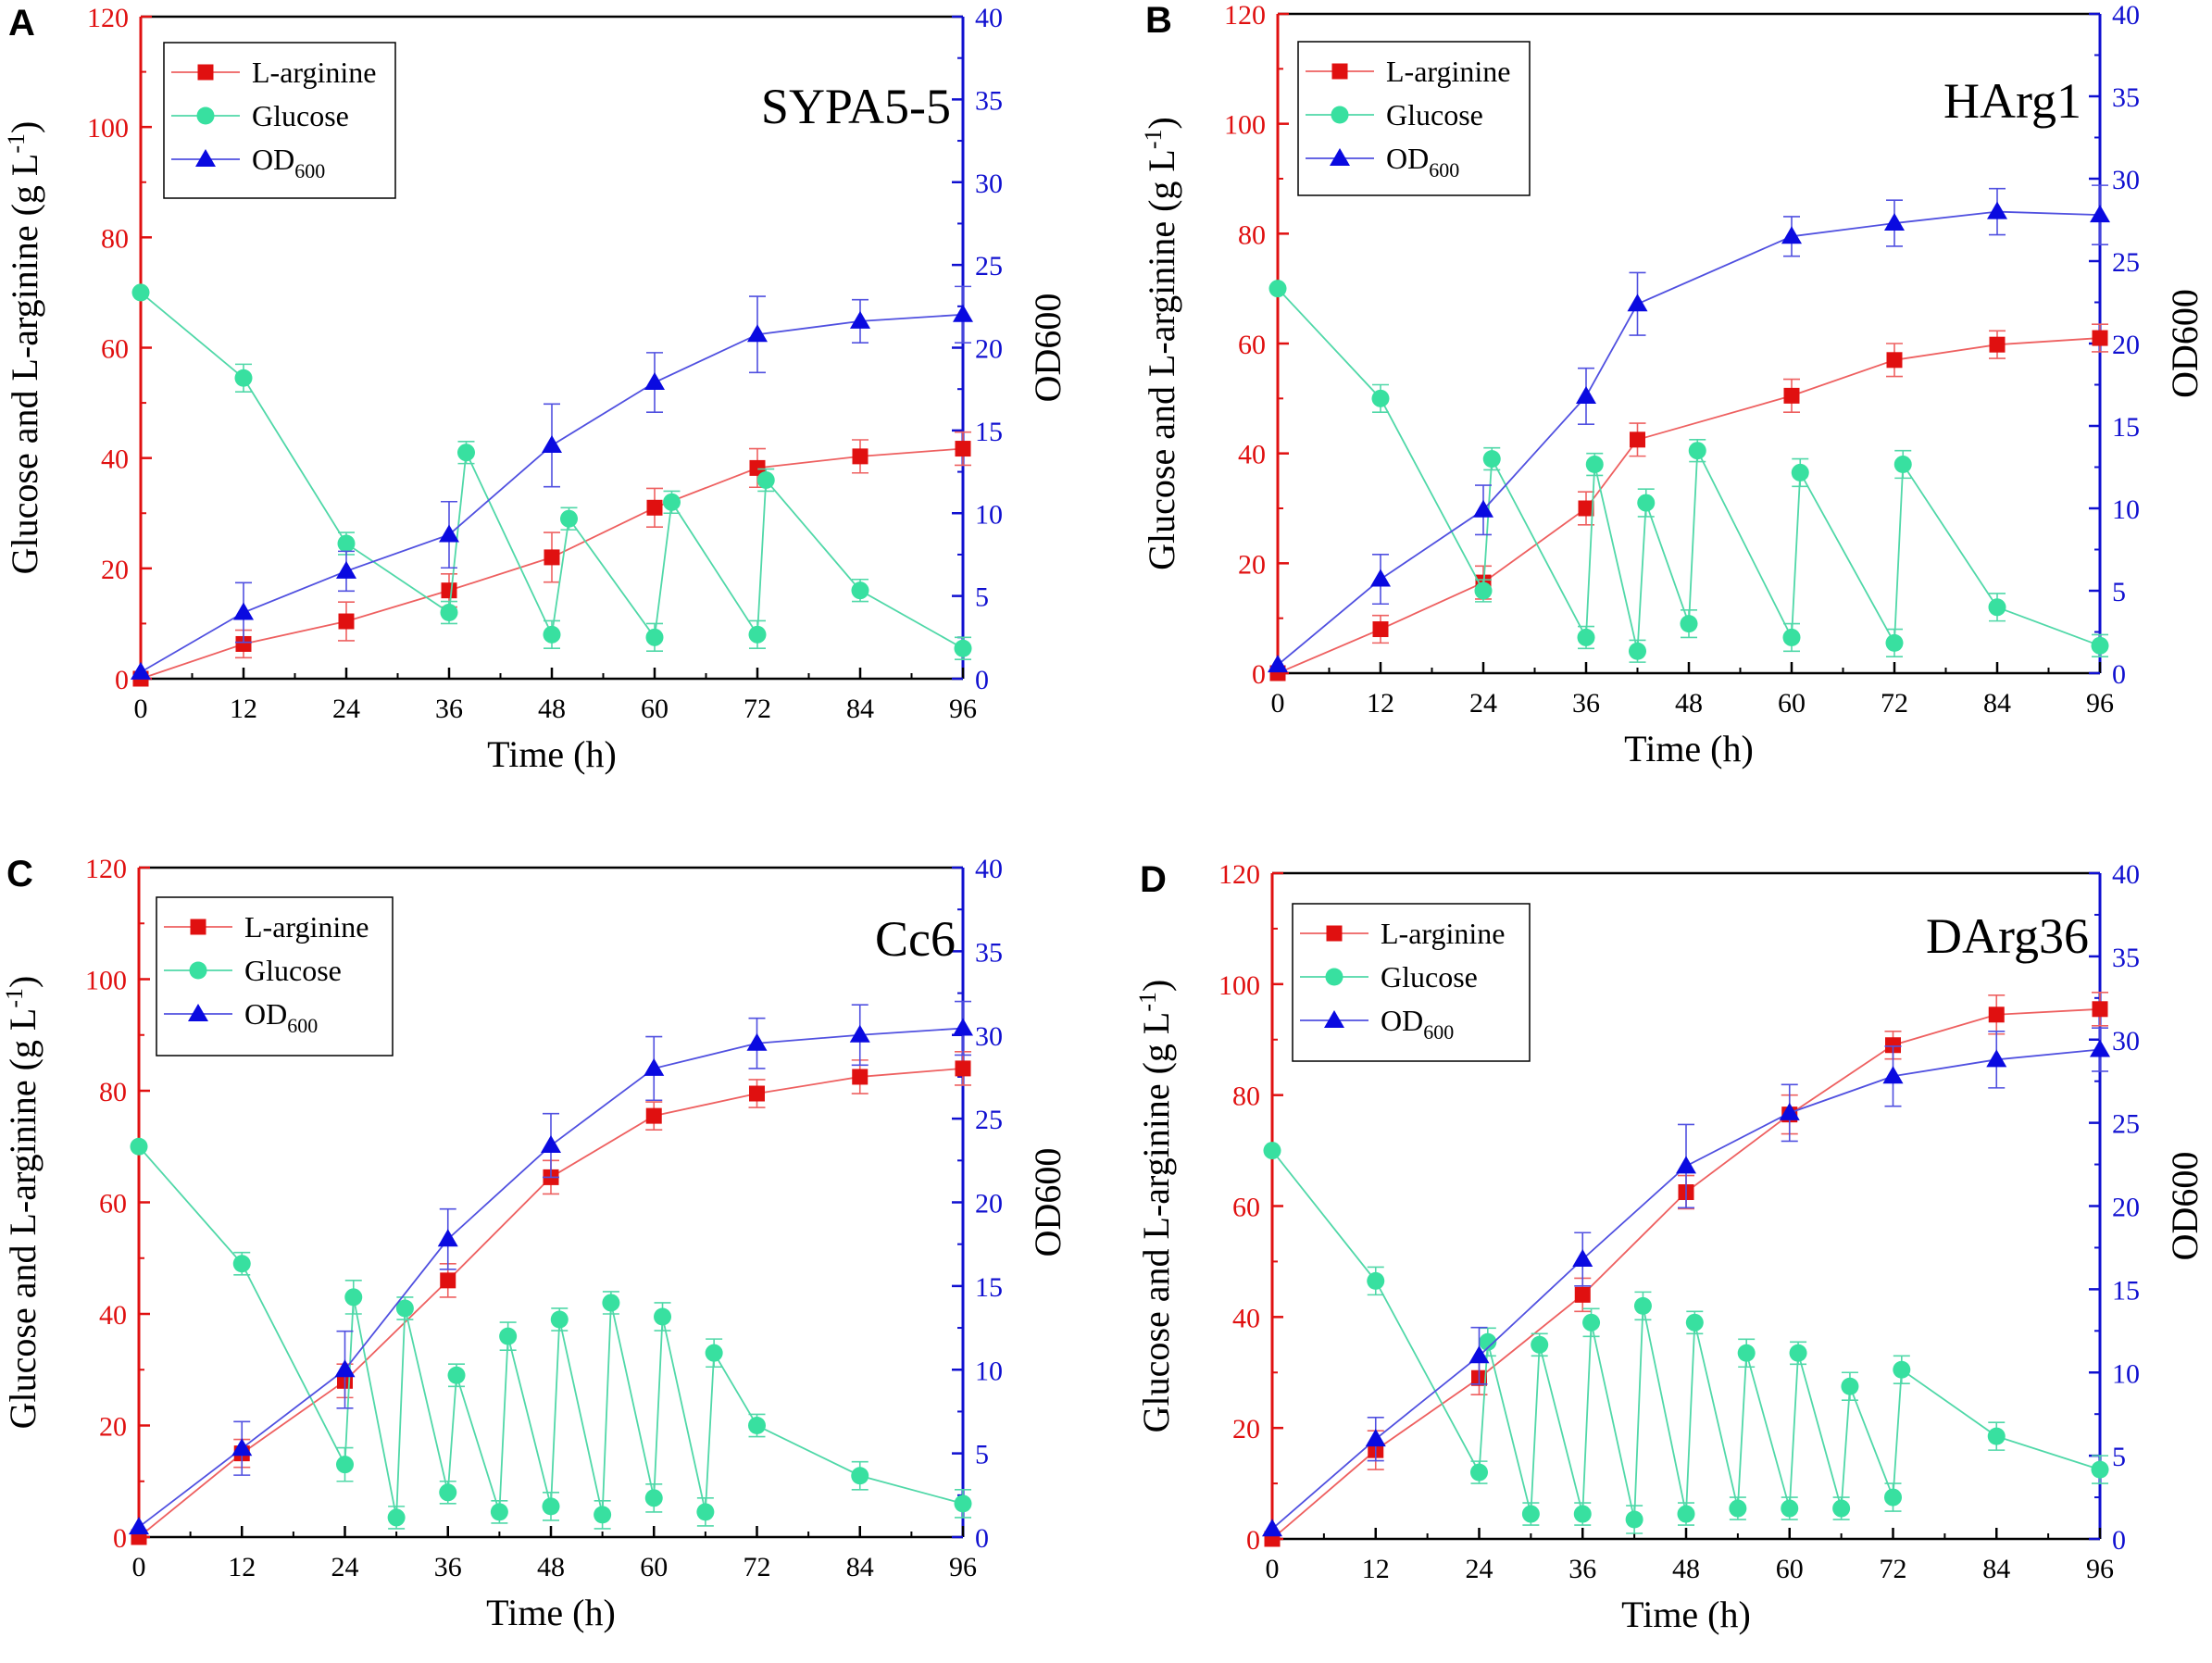  I want to click on x-tick-label: 24, so click(1480, 1569).